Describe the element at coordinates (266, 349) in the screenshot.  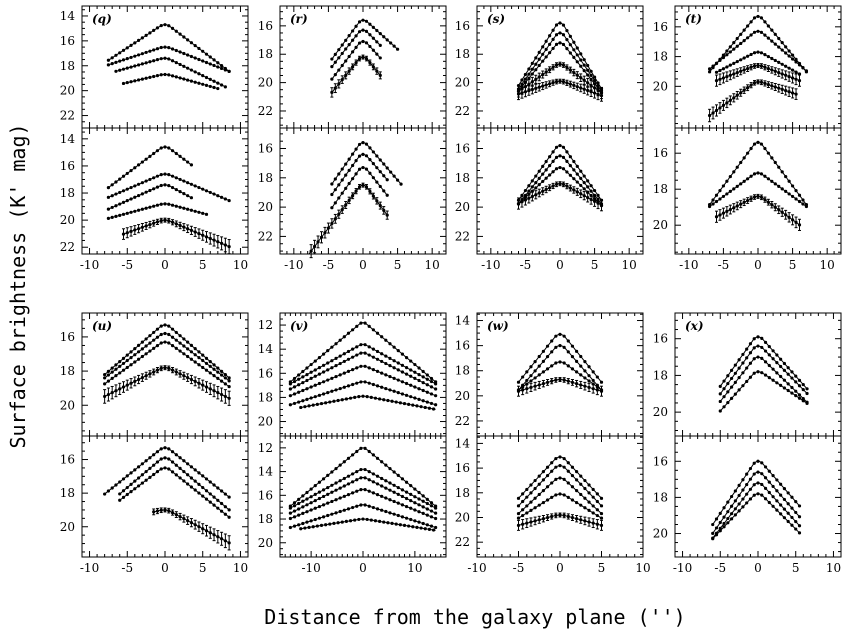
I see `y-tick-label: 14` at that location.